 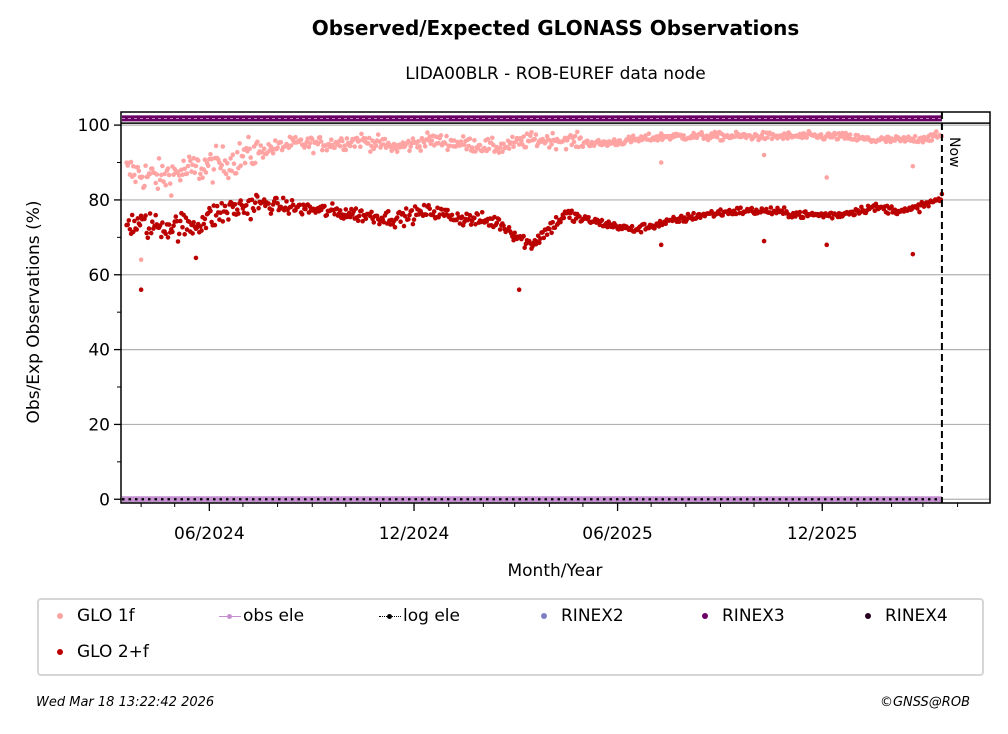 What do you see at coordinates (99, 313) in the screenshot?
I see `y-ticks: 0 20 40 60 80 100` at bounding box center [99, 313].